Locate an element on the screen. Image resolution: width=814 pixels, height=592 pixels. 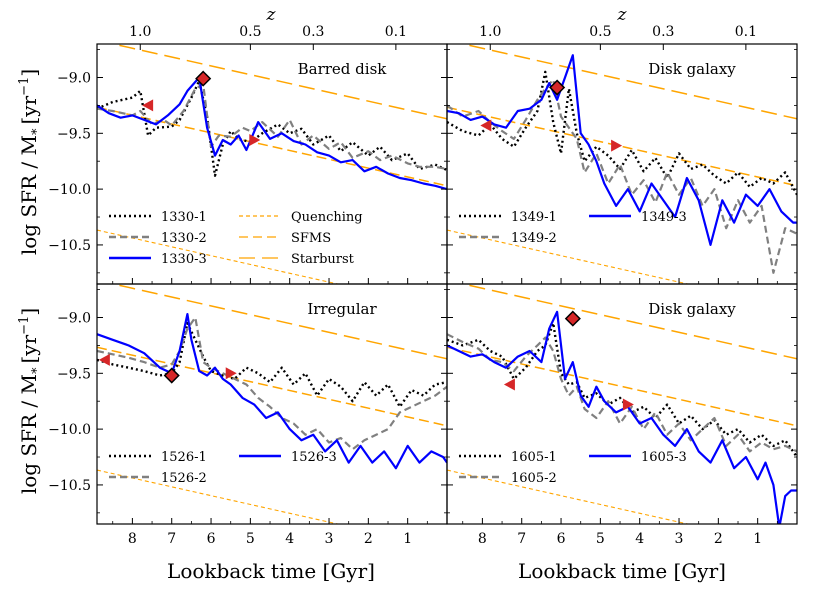
x-tick-label: 2 is located at coordinates (368, 539).